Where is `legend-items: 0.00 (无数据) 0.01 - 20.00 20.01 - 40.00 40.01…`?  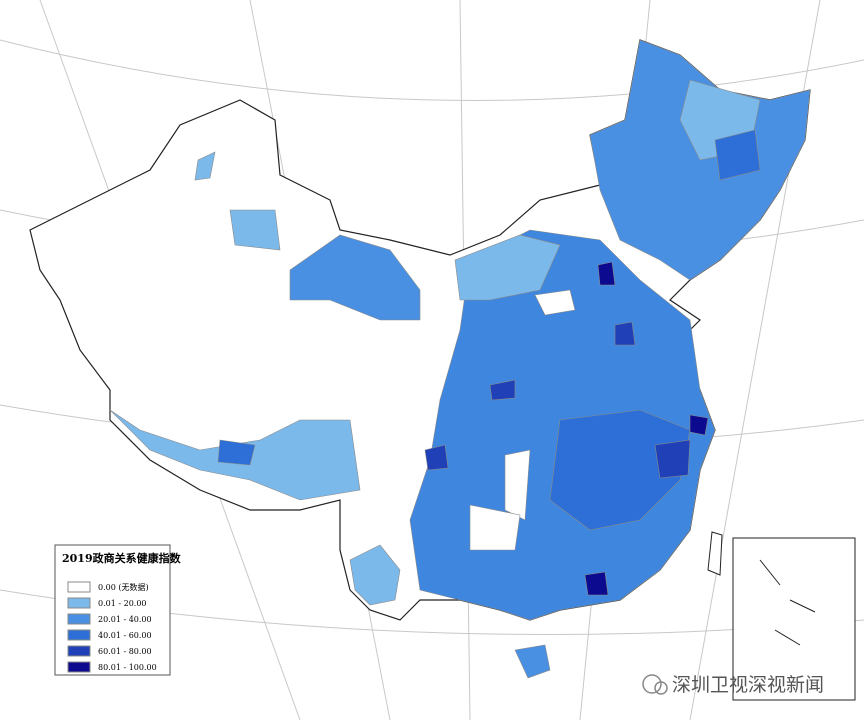 legend-items: 0.00 (无数据) 0.01 - 20.00 20.01 - 40.00 40.01… is located at coordinates (112, 627).